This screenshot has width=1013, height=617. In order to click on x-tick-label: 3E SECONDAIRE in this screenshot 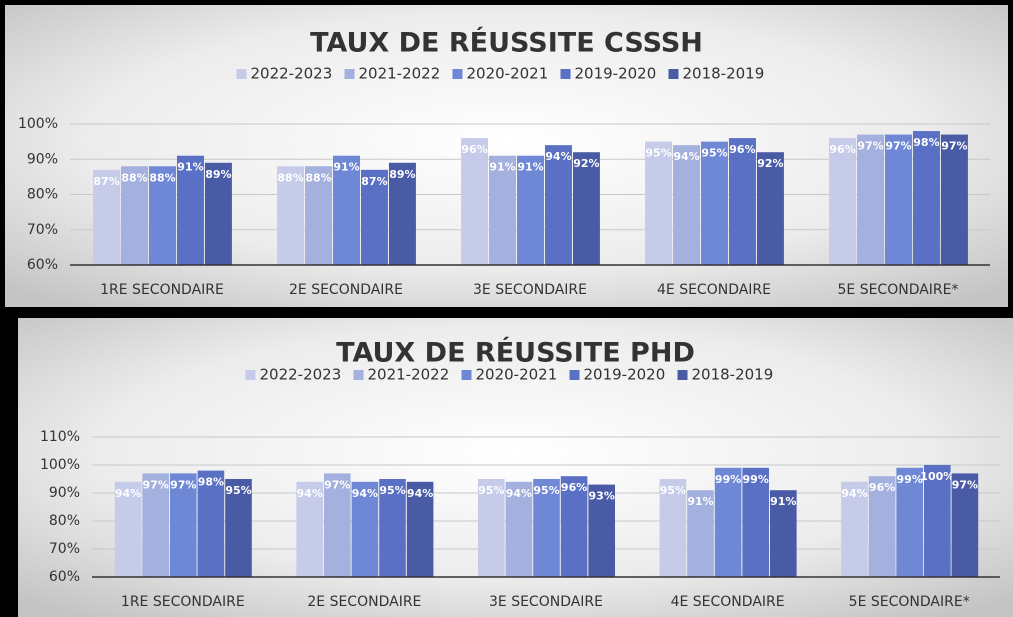, I will do `click(546, 602)`.